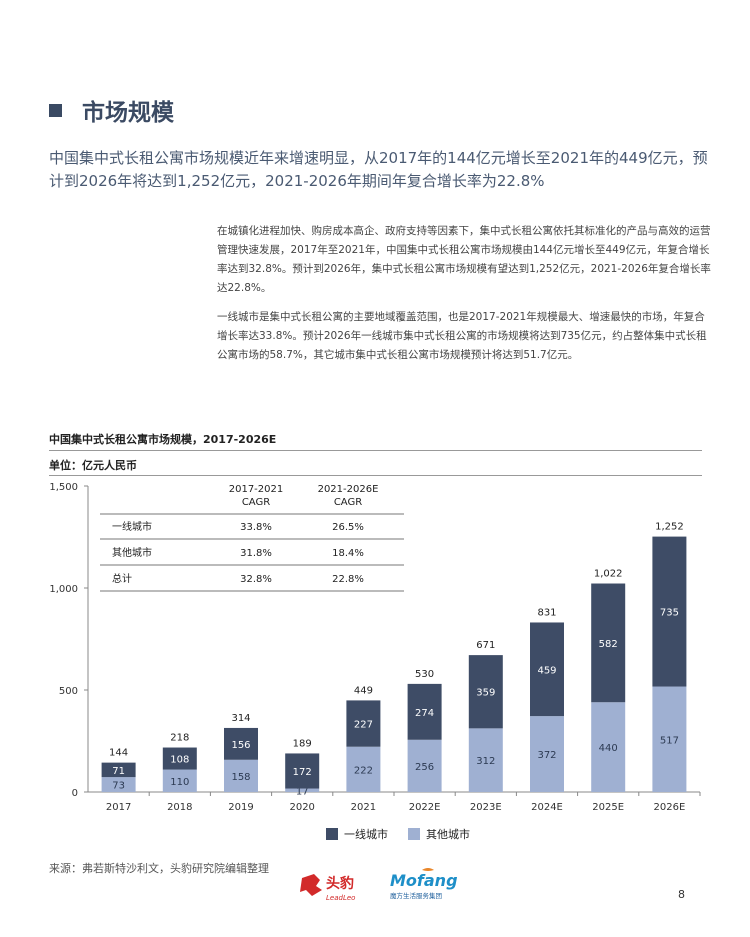  I want to click on section-heading: 市场规模, so click(111, 110).